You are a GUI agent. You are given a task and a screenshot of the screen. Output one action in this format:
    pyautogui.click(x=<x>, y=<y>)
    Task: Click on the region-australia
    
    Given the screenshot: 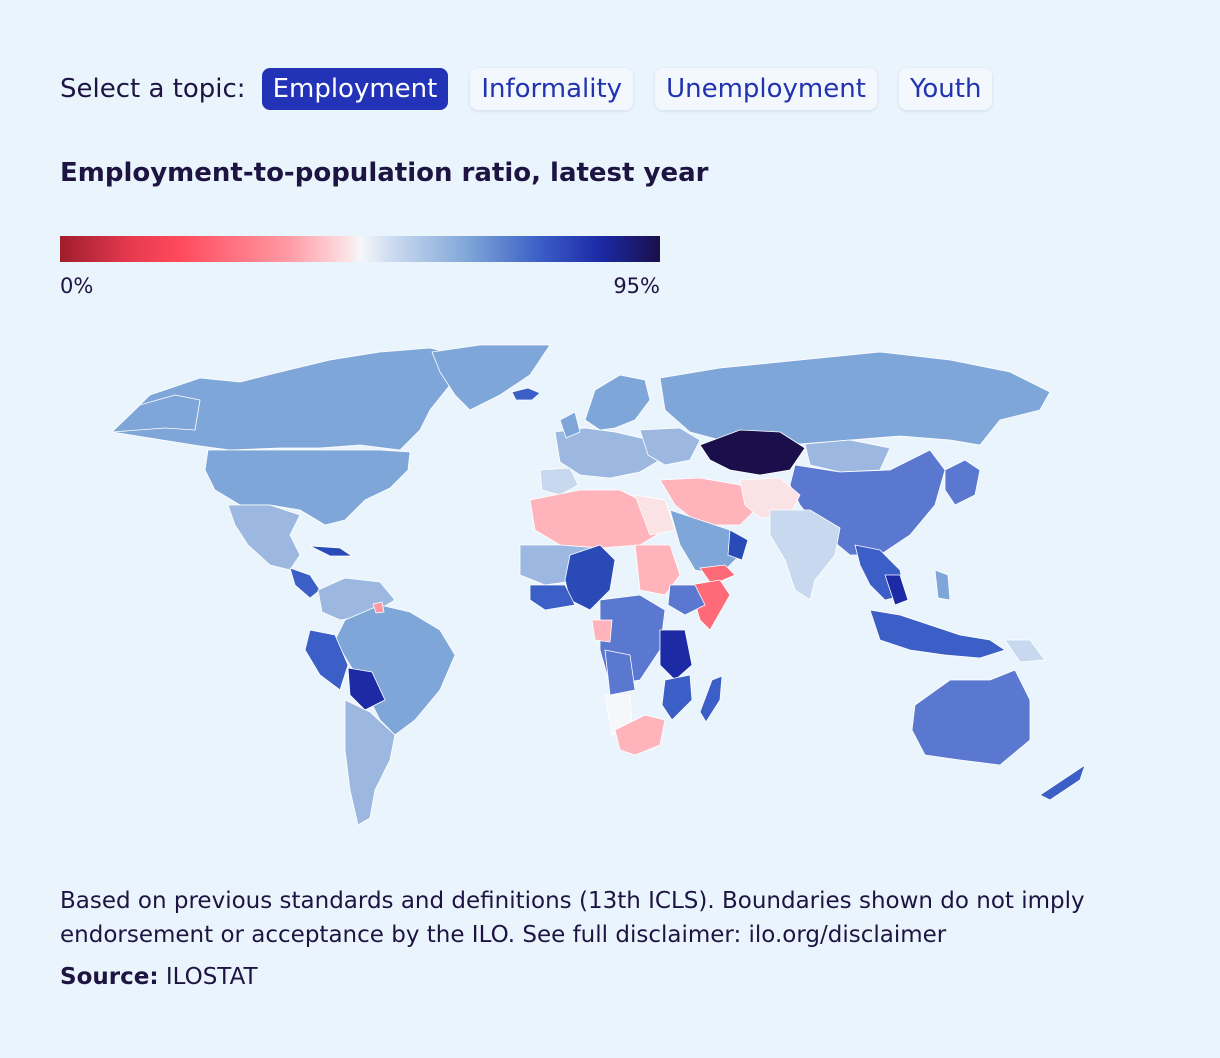 What is the action you would take?
    pyautogui.click(x=971, y=717)
    